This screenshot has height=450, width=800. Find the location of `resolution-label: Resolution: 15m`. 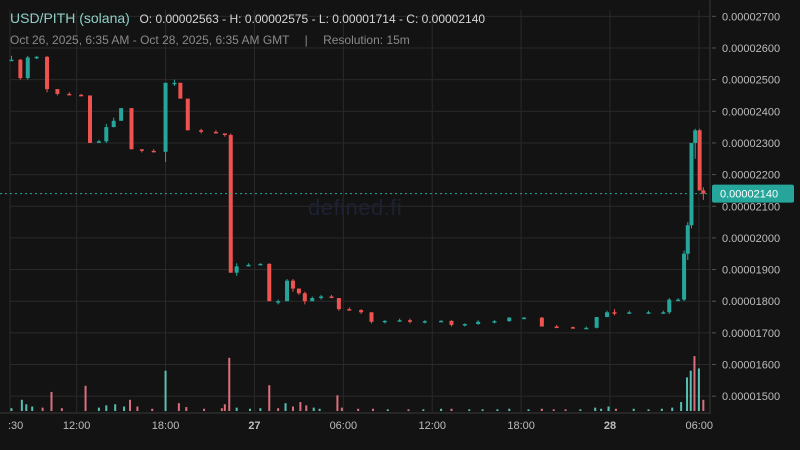

resolution-label: Resolution: 15m is located at coordinates (366, 40).